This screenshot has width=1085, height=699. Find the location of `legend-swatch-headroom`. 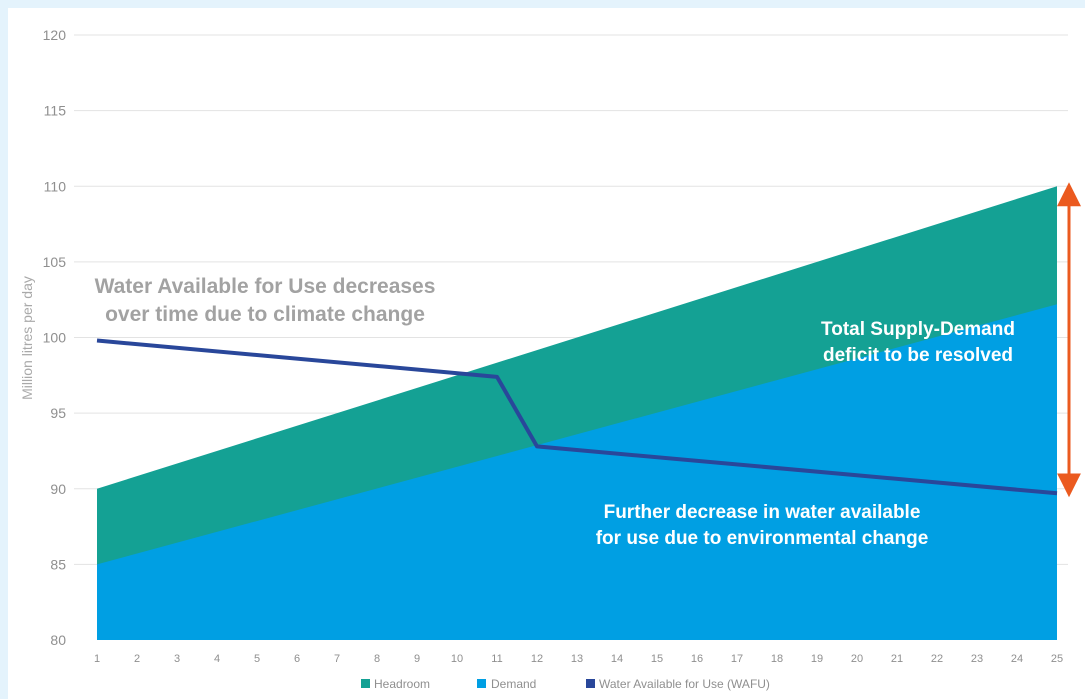

legend-swatch-headroom is located at coordinates (365, 683).